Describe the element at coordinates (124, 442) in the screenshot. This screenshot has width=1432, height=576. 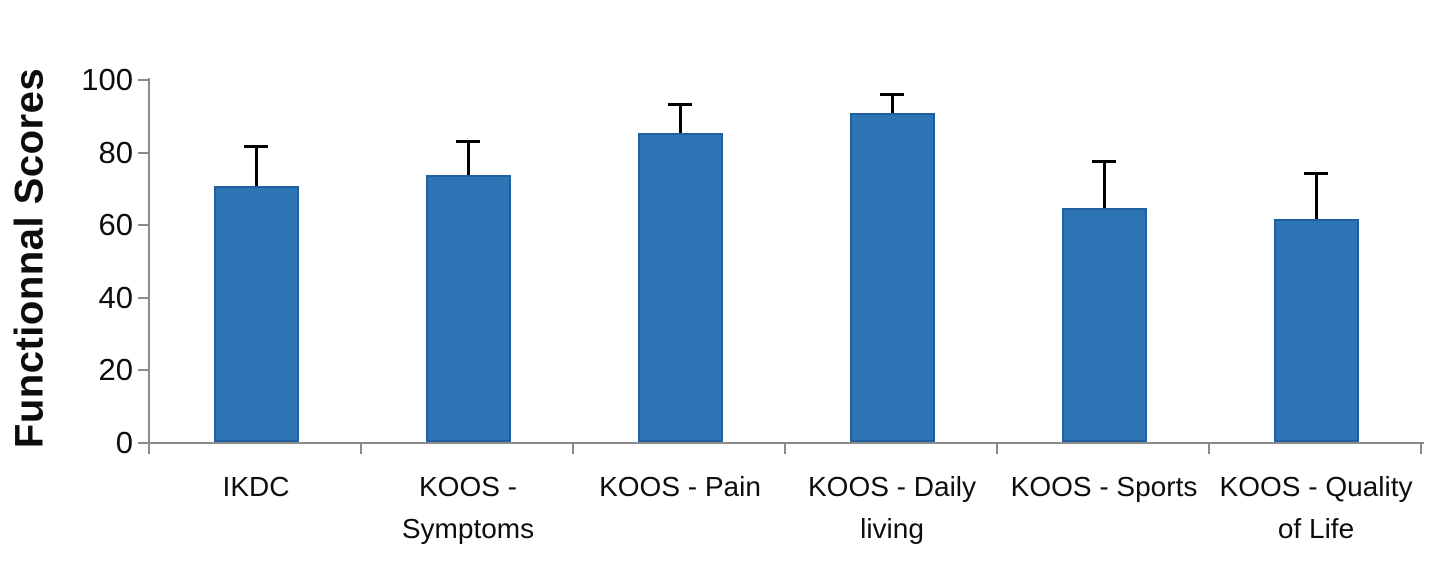
I see `y-tick-label-0: 0` at that location.